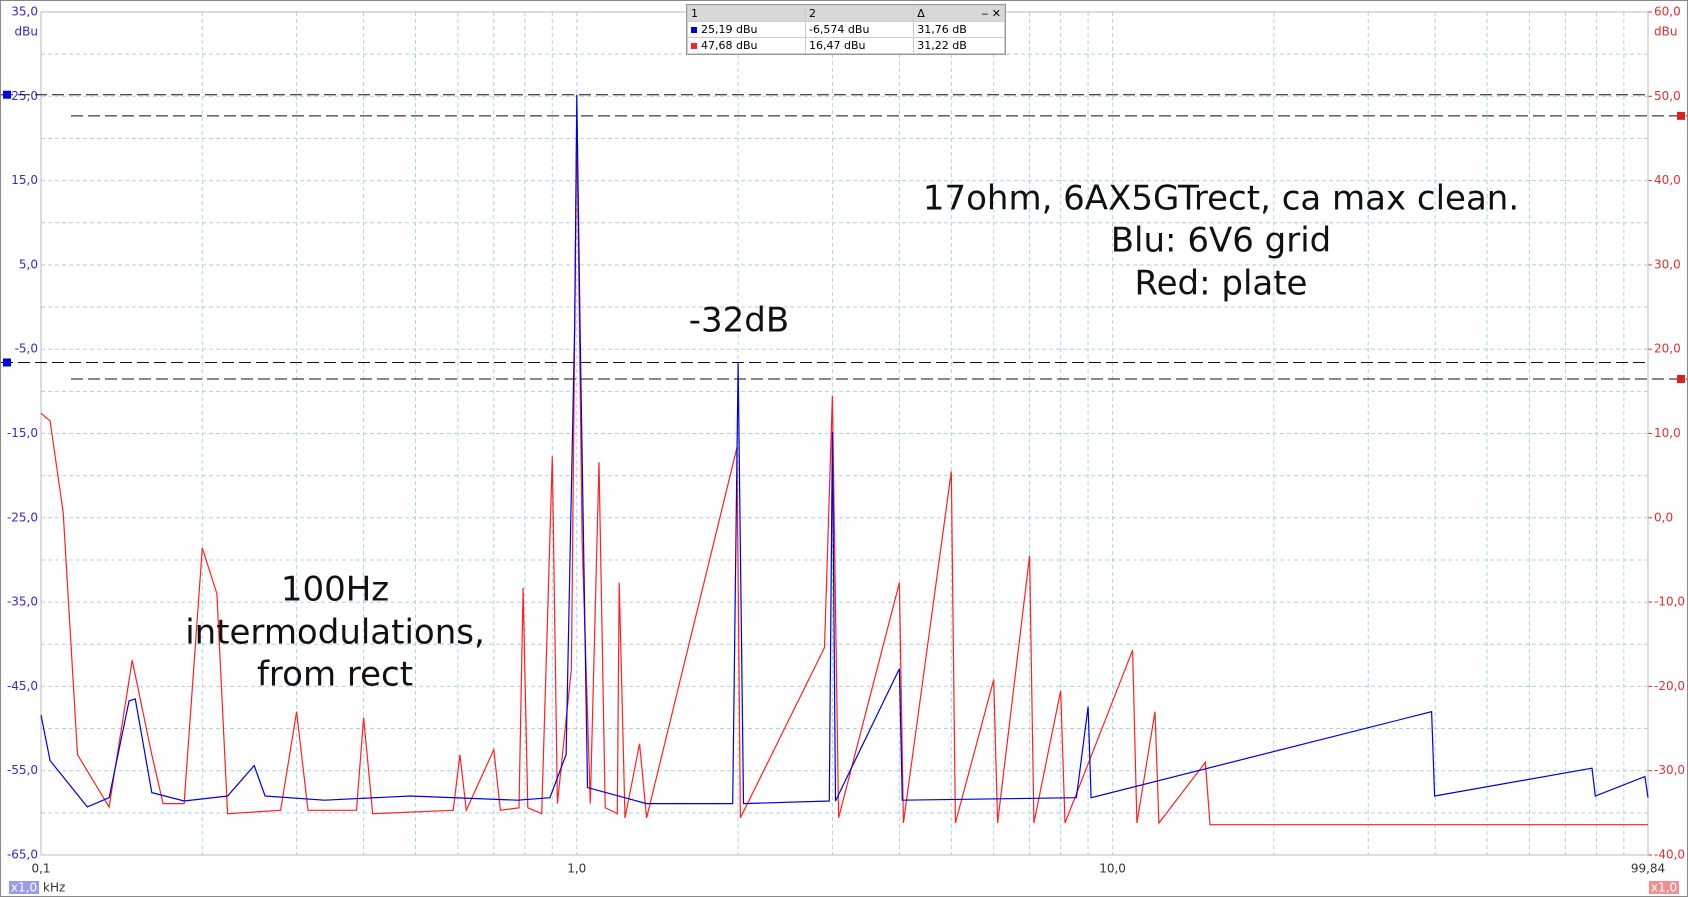 The height and width of the screenshot is (897, 1688). What do you see at coordinates (959, 29) in the screenshot?
I see `table-cell: 31,76 dB` at bounding box center [959, 29].